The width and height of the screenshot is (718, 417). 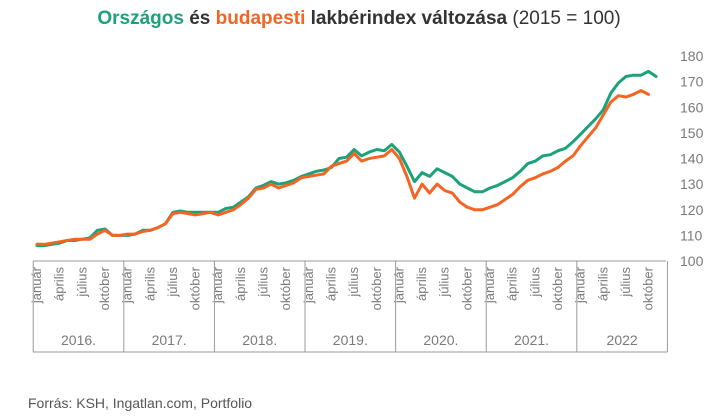 I want to click on x-year-label: 2019., so click(x=350, y=340).